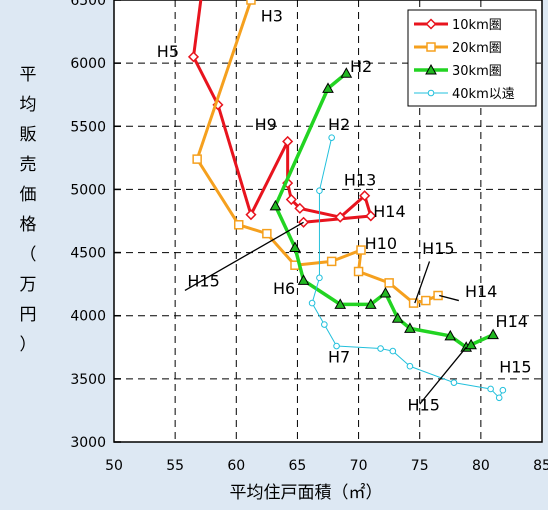  Describe the element at coordinates (88, 127) in the screenshot. I see `y-tick-label: 5500` at that location.